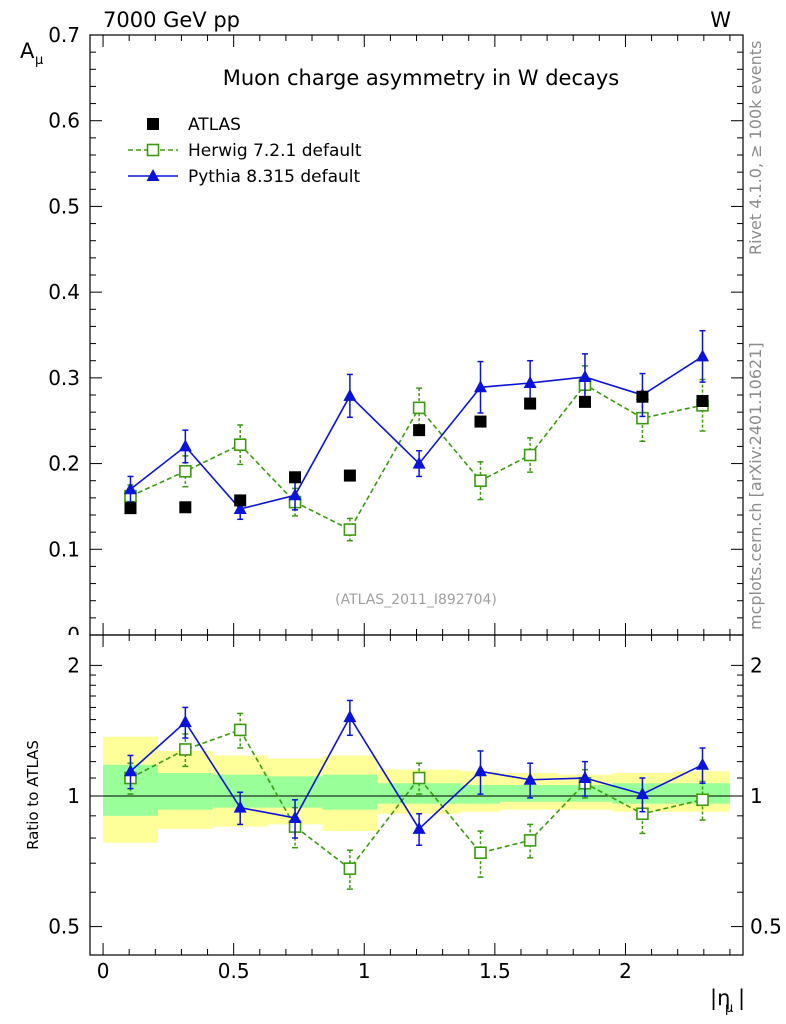 The image size is (786, 1024). What do you see at coordinates (766, 927) in the screenshot?
I see `ratio-y-tick-label-right: 0.5` at bounding box center [766, 927].